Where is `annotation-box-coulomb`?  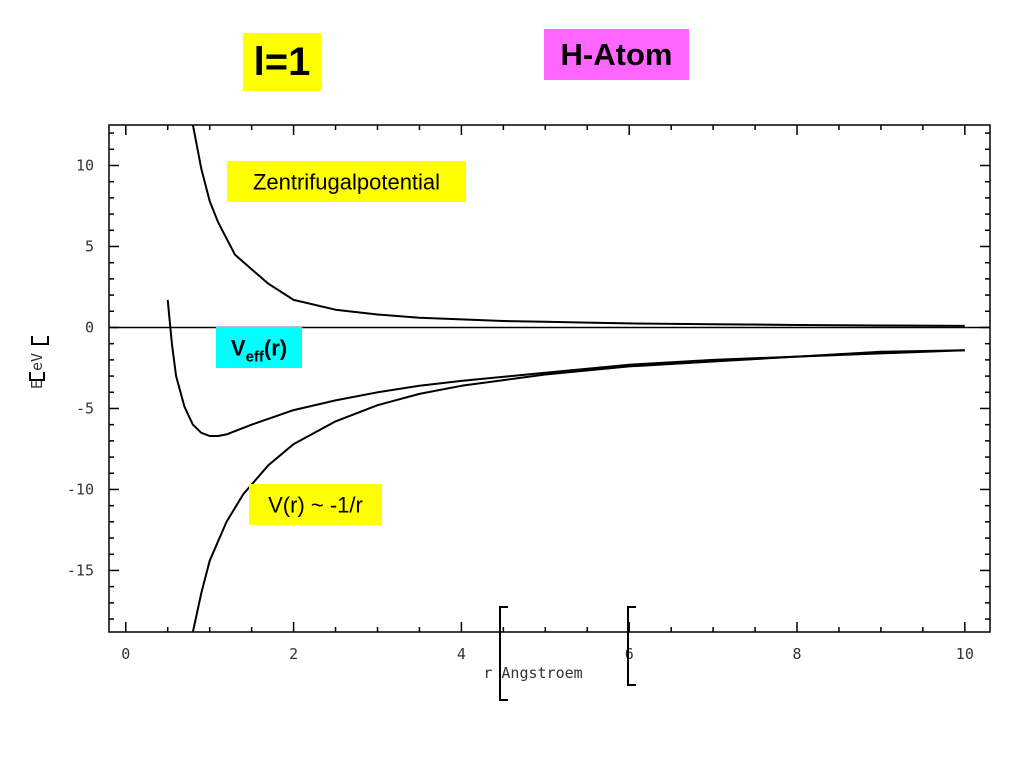 annotation-box-coulomb is located at coordinates (315, 504).